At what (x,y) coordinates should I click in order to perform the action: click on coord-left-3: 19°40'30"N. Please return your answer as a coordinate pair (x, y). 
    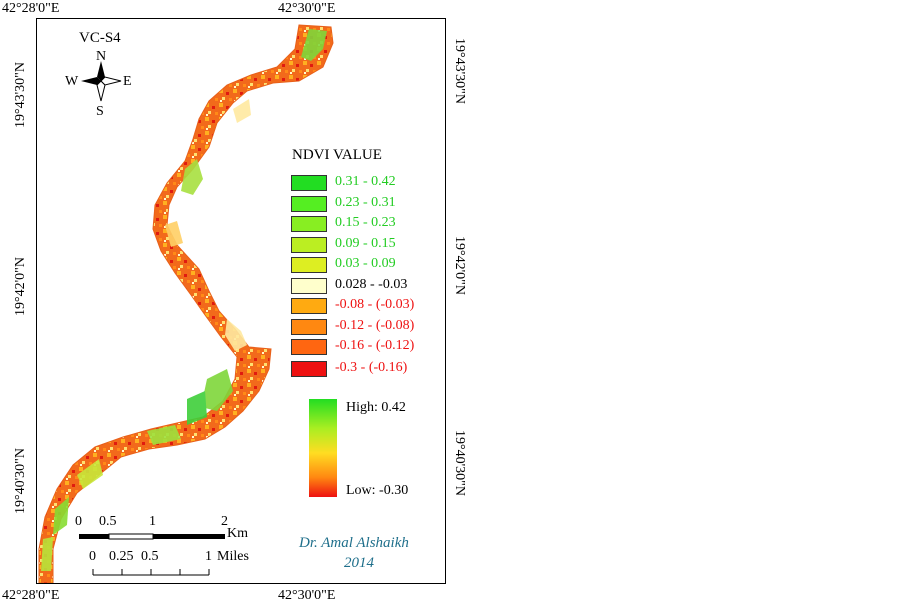
    Looking at the image, I should click on (20, 481).